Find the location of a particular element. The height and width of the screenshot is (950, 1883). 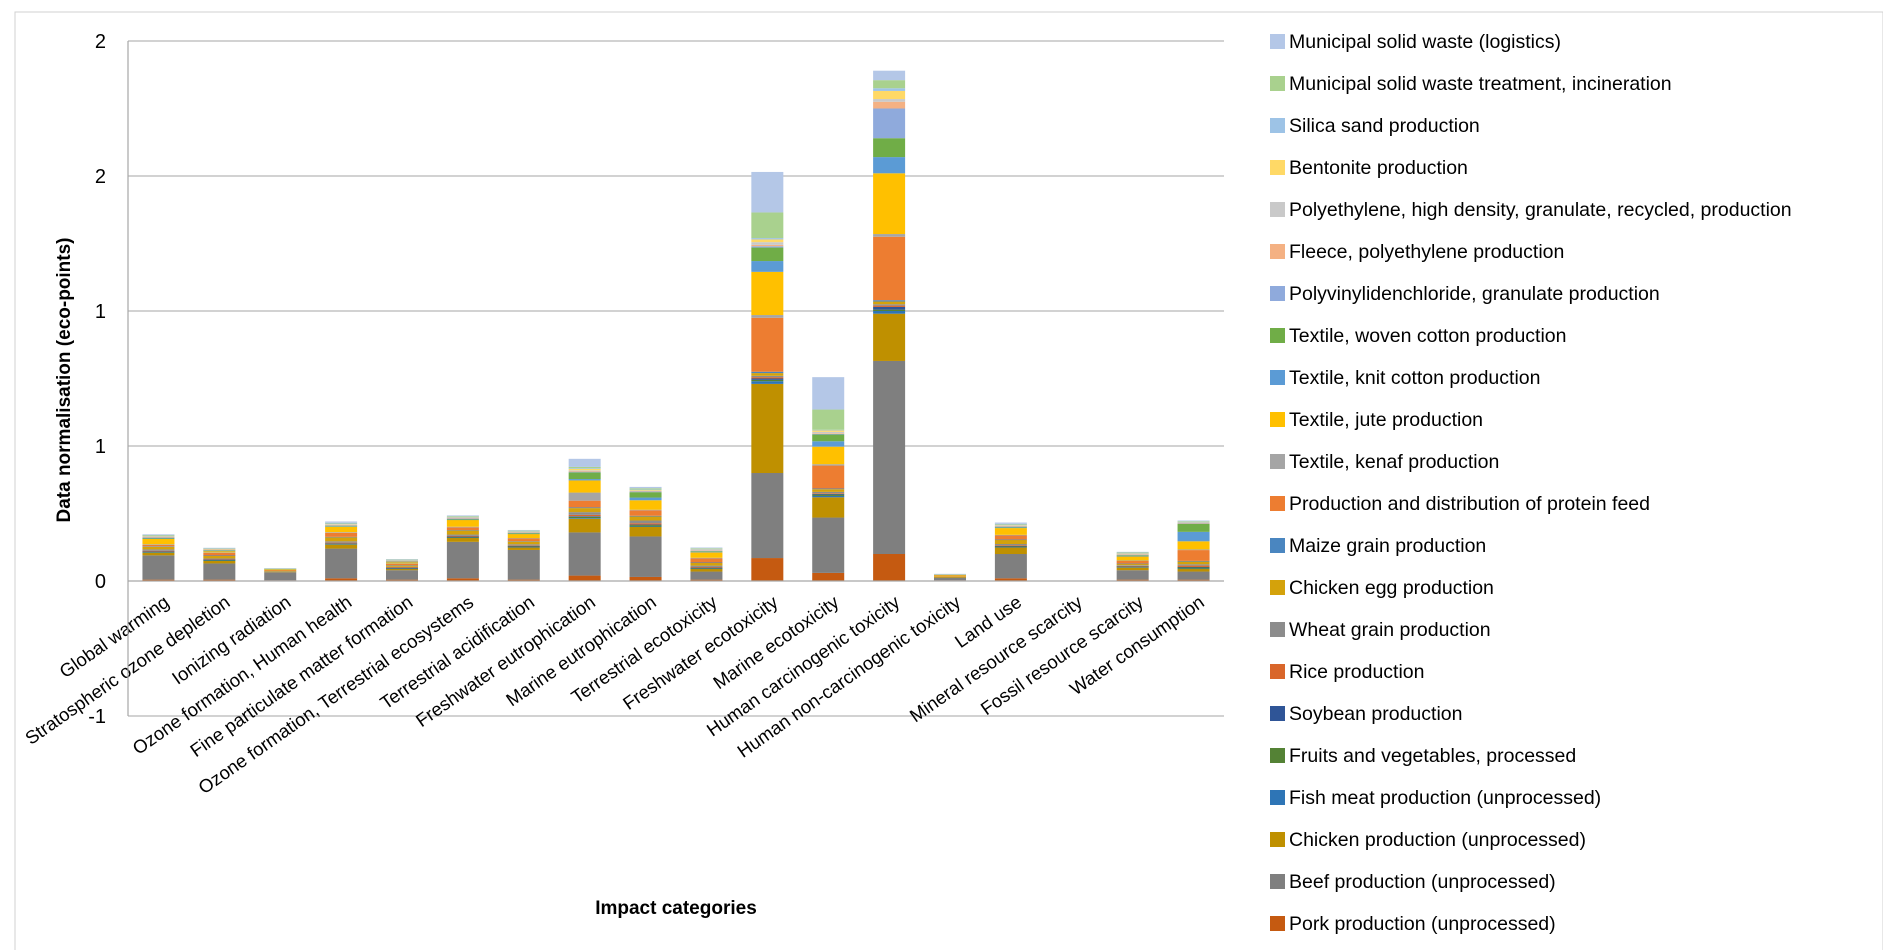

y-tick-label: 1 is located at coordinates (100, 447).